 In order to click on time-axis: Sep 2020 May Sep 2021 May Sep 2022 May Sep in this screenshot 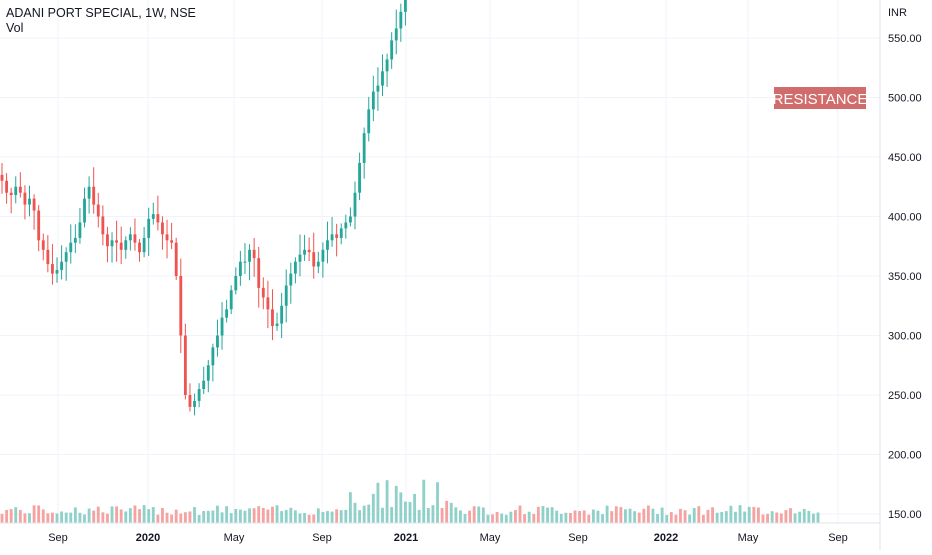, I will do `click(440, 533)`.